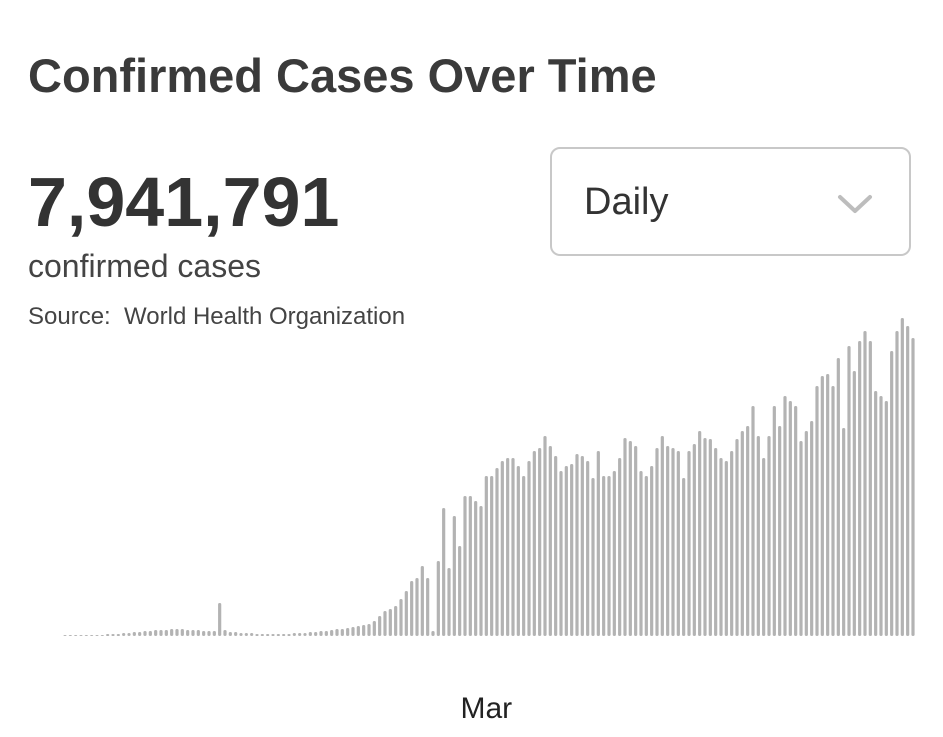  I want to click on title: Confirmed Cases Over Time, so click(342, 75).